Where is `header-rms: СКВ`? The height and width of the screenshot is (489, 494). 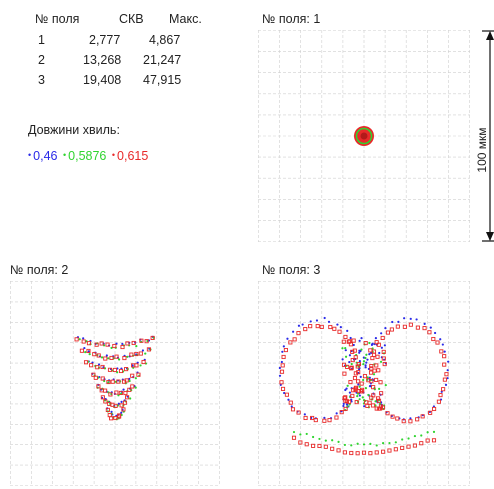 header-rms: СКВ is located at coordinates (131, 19).